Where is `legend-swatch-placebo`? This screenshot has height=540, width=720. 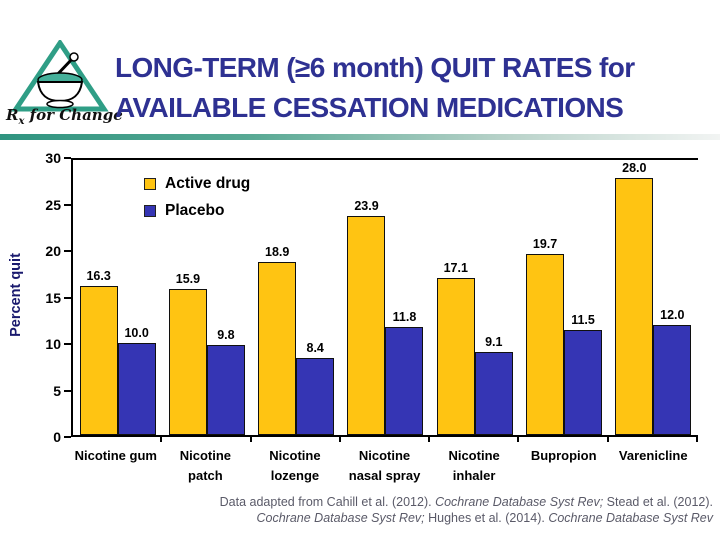 legend-swatch-placebo is located at coordinates (150, 211).